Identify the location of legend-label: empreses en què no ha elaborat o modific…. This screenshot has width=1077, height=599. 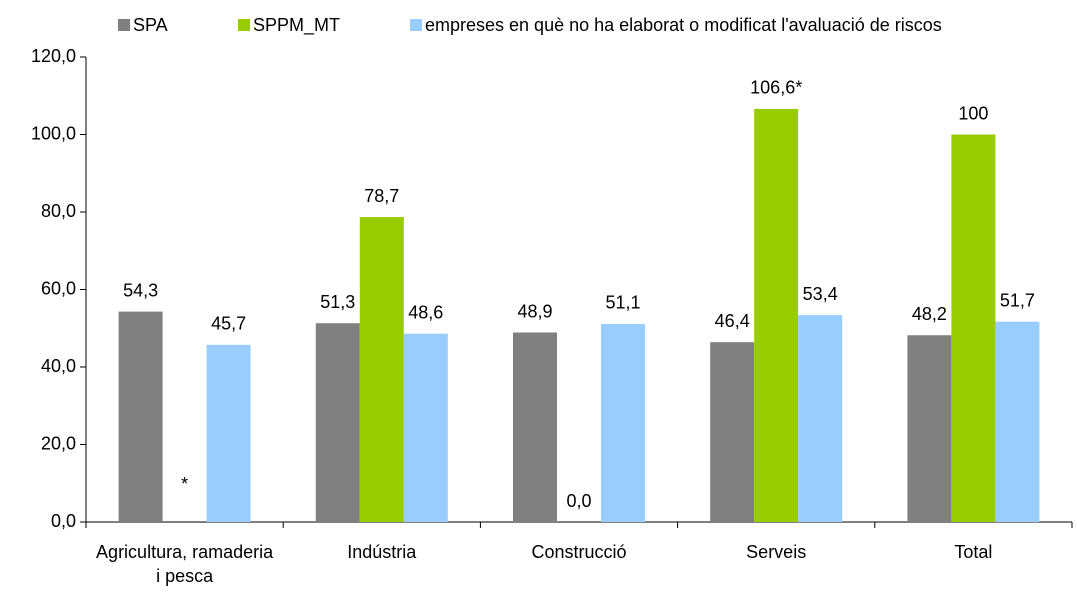
(683, 25).